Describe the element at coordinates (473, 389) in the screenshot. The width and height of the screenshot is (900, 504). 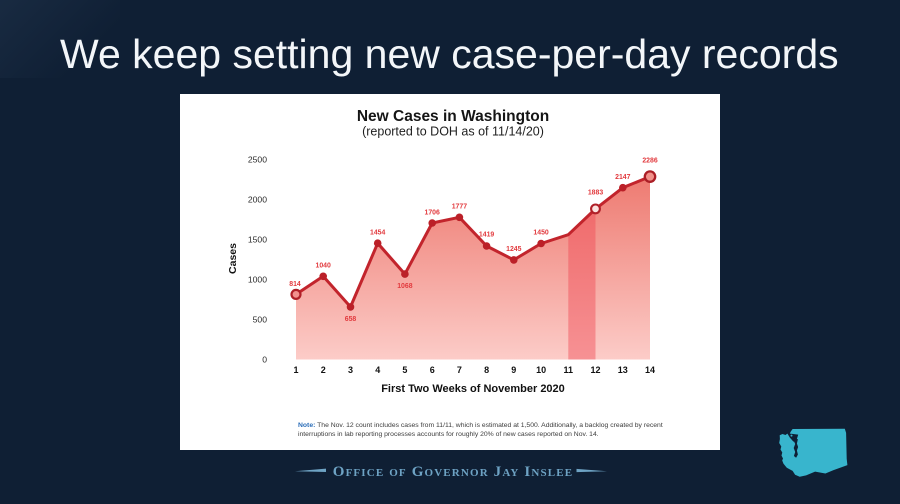
I see `svg-text:First Two Weeks of November 20: First Two Weeks of November 2020` at that location.